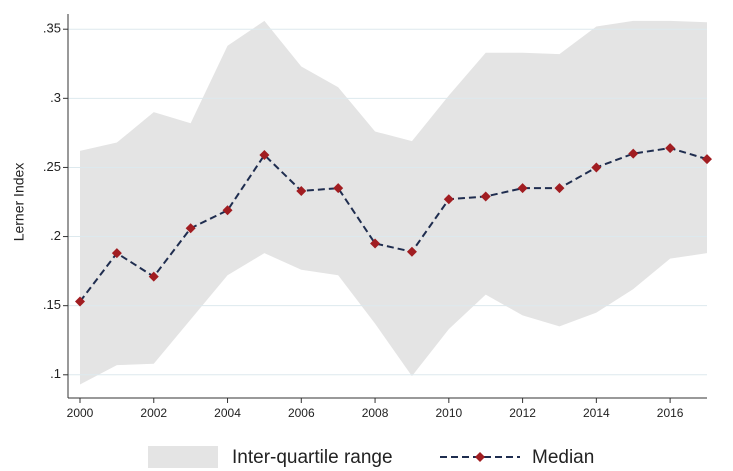 This screenshot has width=733, height=471. I want to click on legend-label: Median, so click(563, 457).